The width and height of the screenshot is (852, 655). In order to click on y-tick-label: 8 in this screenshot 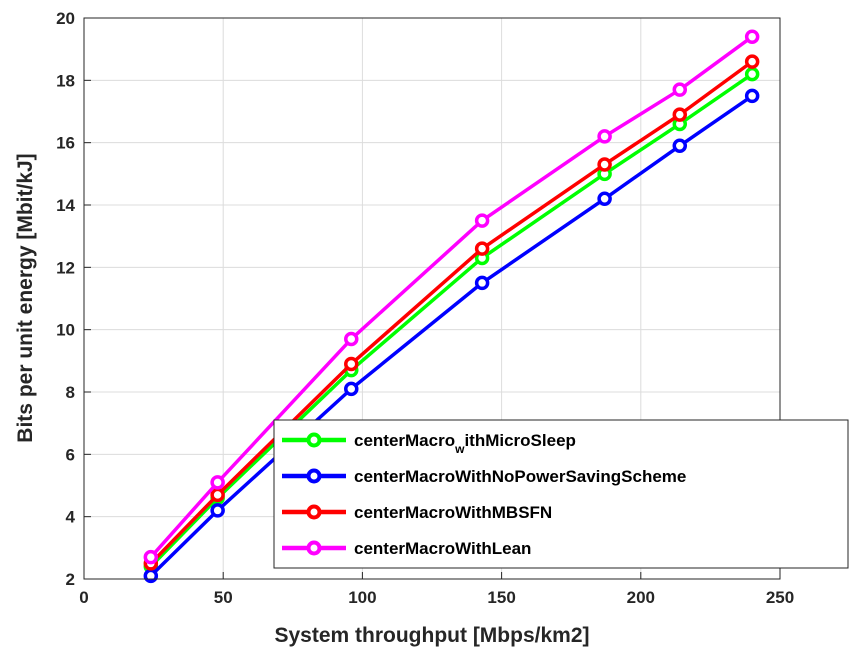, I will do `click(70, 392)`.